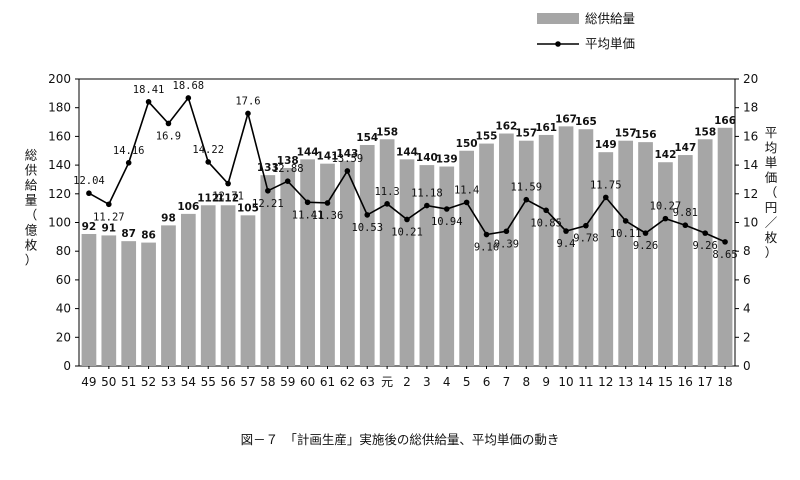 The image size is (800, 480). Describe the element at coordinates (189, 86) in the screenshot. I see `price-value-label: 18.68` at that location.